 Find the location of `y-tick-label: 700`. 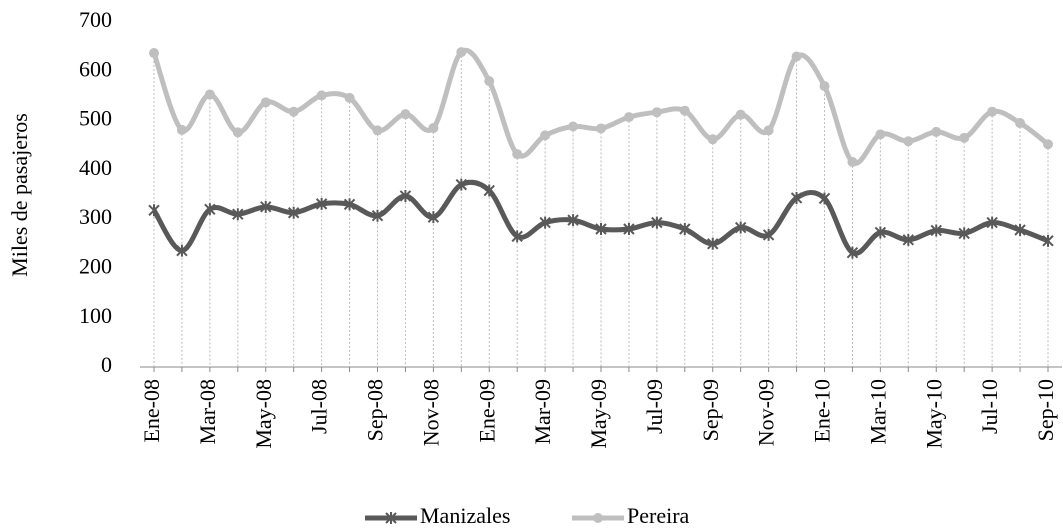

y-tick-label: 700 is located at coordinates (95, 19).